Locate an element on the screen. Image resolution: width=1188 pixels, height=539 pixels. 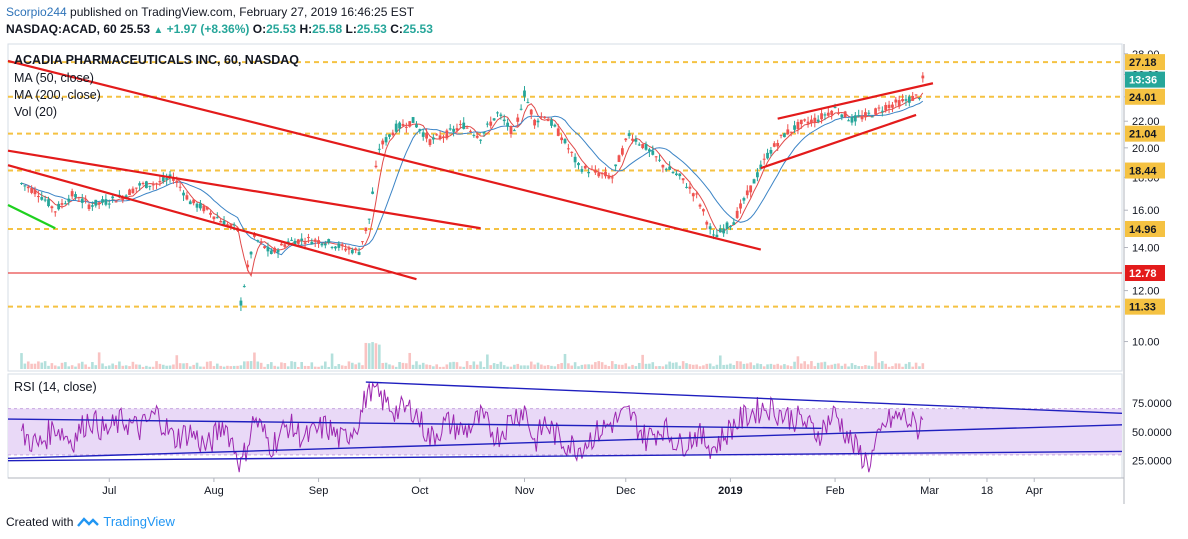
up-arrow-icon: ▲ is located at coordinates (158, 30).